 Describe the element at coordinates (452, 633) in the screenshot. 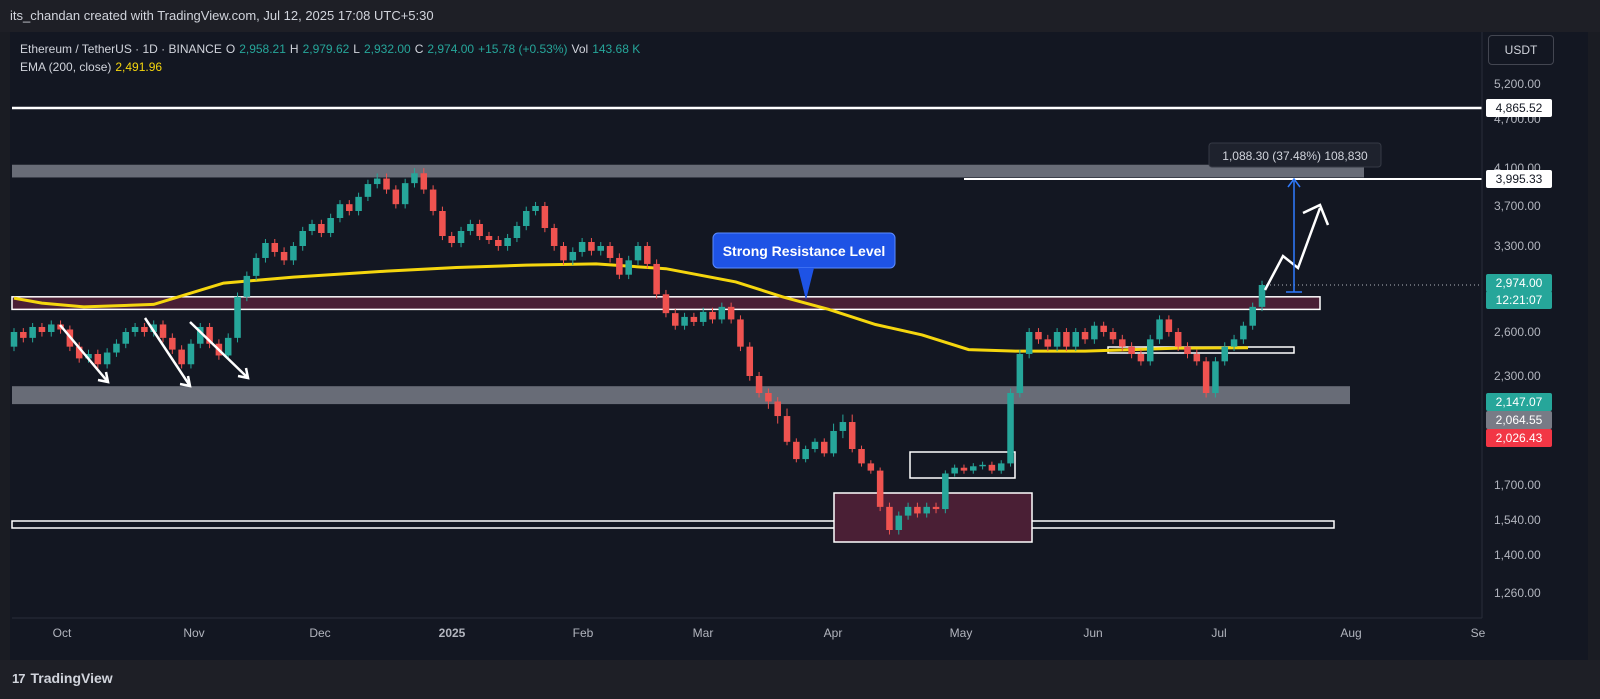

I see `x-axis-tick: 2025` at that location.